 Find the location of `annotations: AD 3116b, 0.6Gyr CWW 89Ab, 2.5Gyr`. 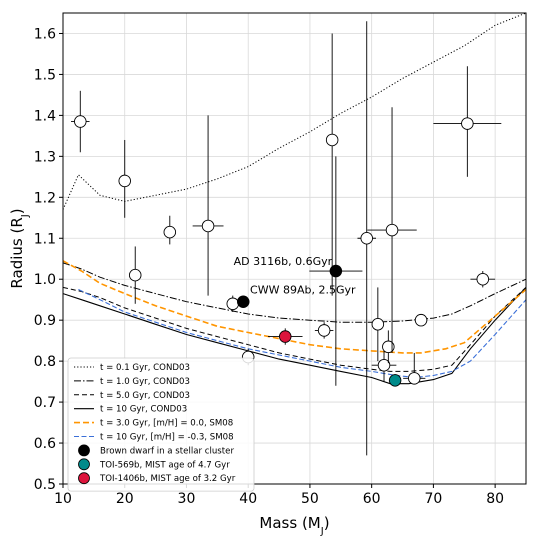

annotations: AD 3116b, 0.6Gyr CWW 89Ab, 2.5Gyr is located at coordinates (295, 276).